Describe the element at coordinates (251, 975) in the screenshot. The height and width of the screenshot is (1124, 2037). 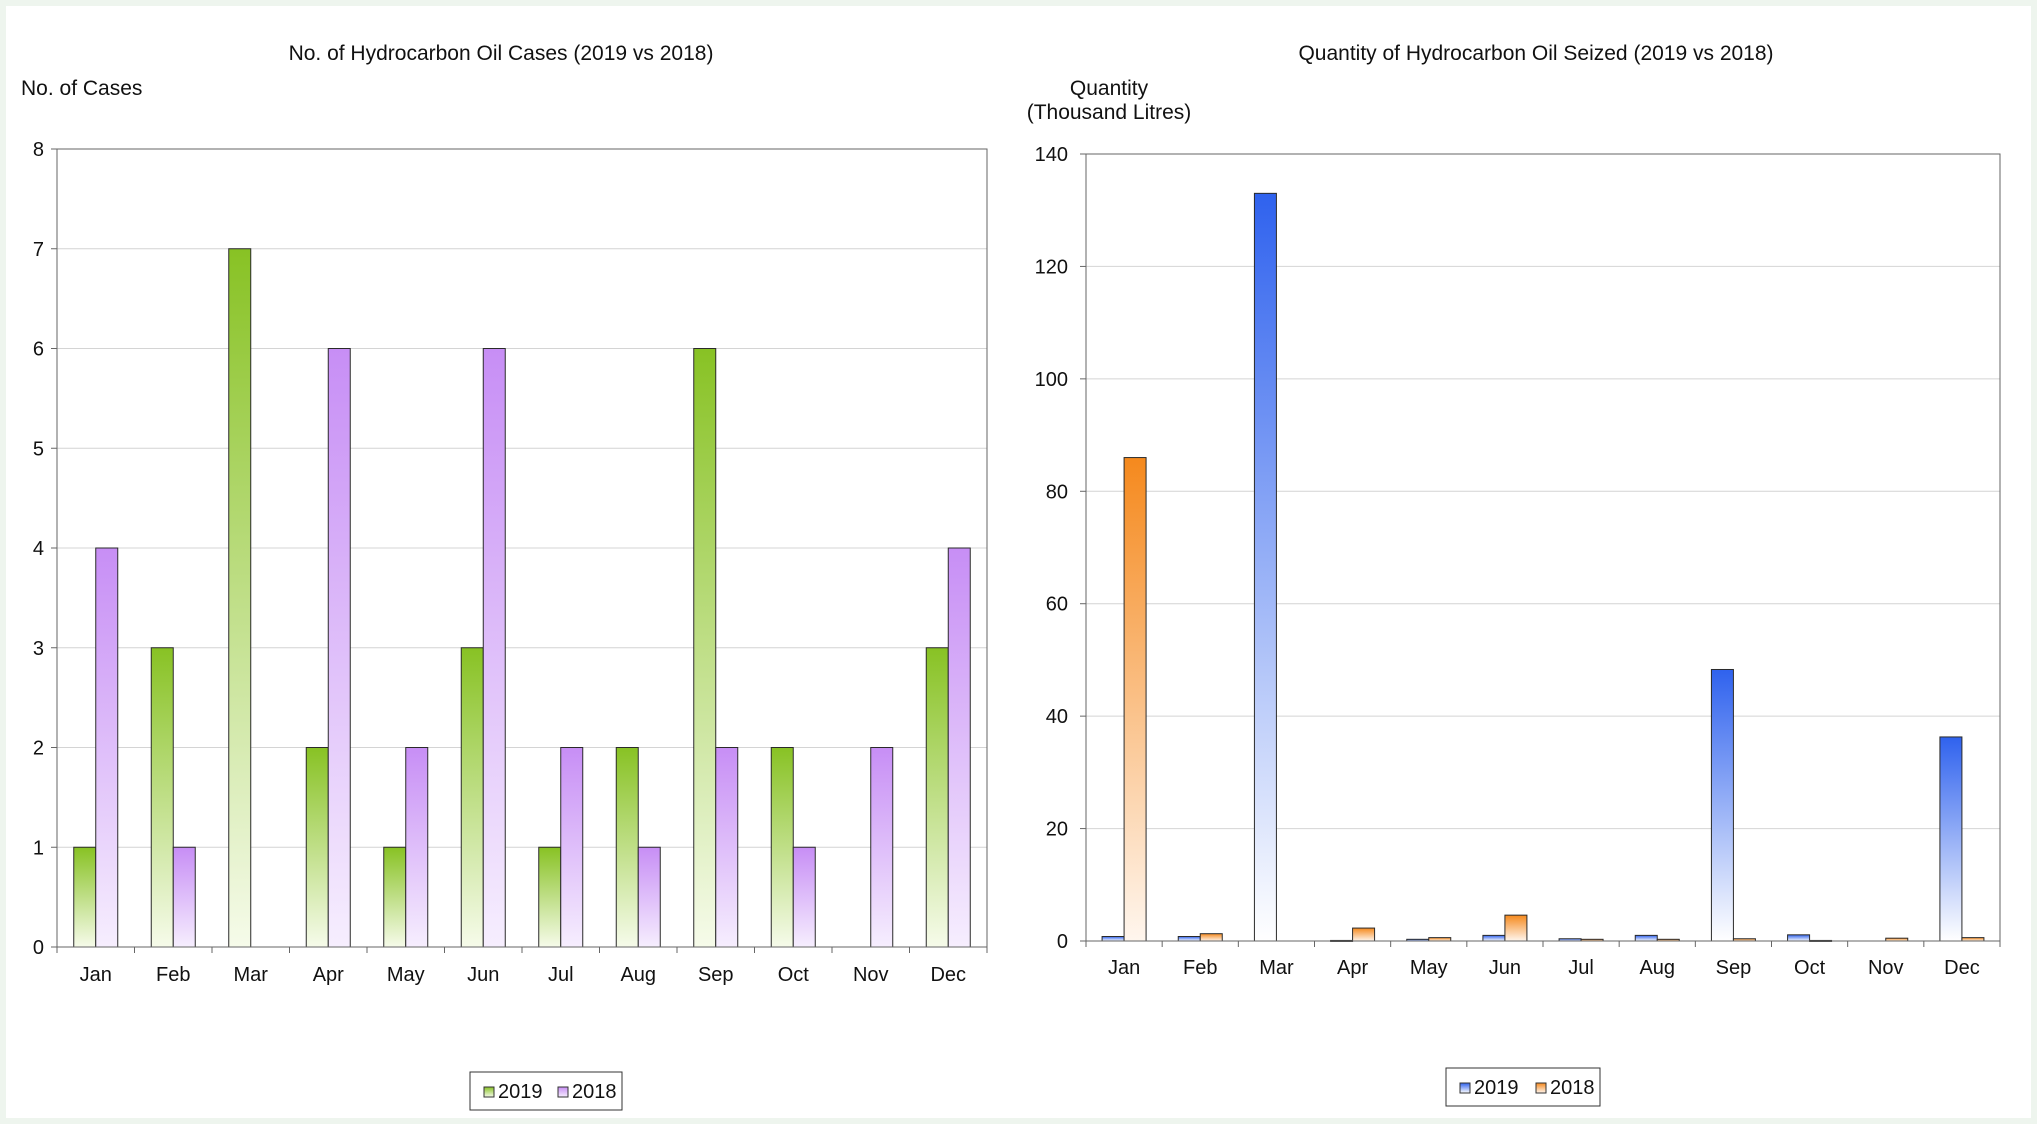
I see `cases-x-tick-label: Mar` at that location.